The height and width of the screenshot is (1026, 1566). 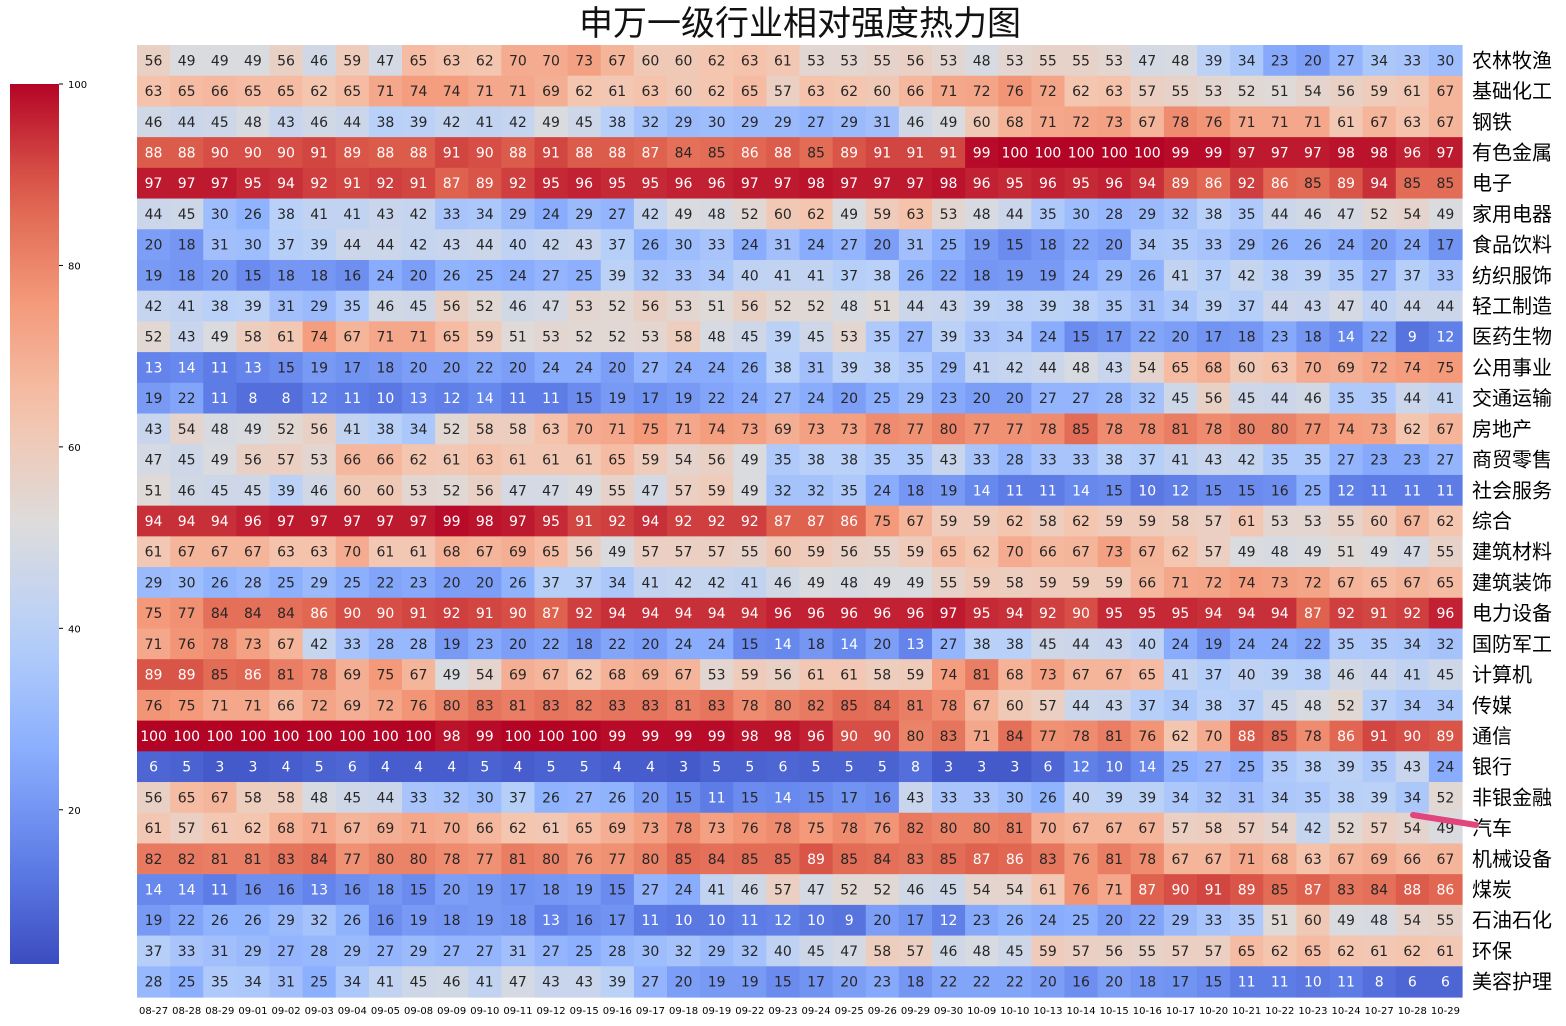 What do you see at coordinates (1048, 399) in the screenshot?
I see `cell-value-label: 27` at bounding box center [1048, 399].